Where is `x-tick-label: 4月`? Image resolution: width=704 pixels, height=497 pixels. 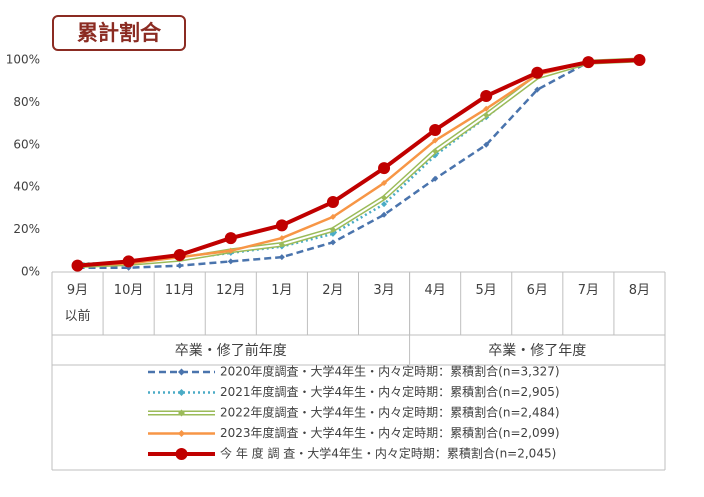 x-tick-label: 4月 is located at coordinates (435, 290).